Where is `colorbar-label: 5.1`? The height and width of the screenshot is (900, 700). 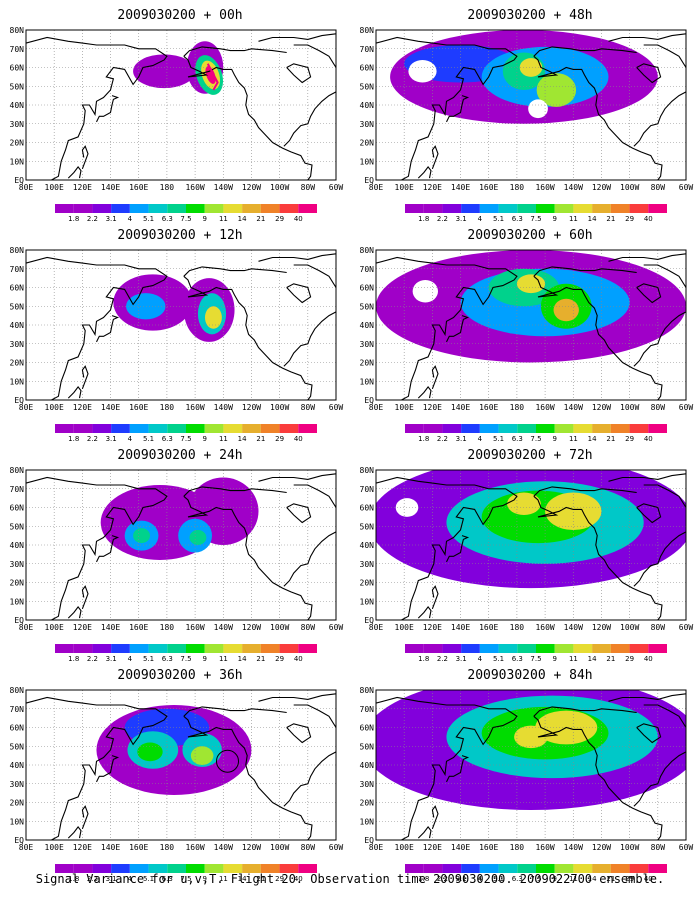 colorbar-label: 5.1 is located at coordinates (148, 659).